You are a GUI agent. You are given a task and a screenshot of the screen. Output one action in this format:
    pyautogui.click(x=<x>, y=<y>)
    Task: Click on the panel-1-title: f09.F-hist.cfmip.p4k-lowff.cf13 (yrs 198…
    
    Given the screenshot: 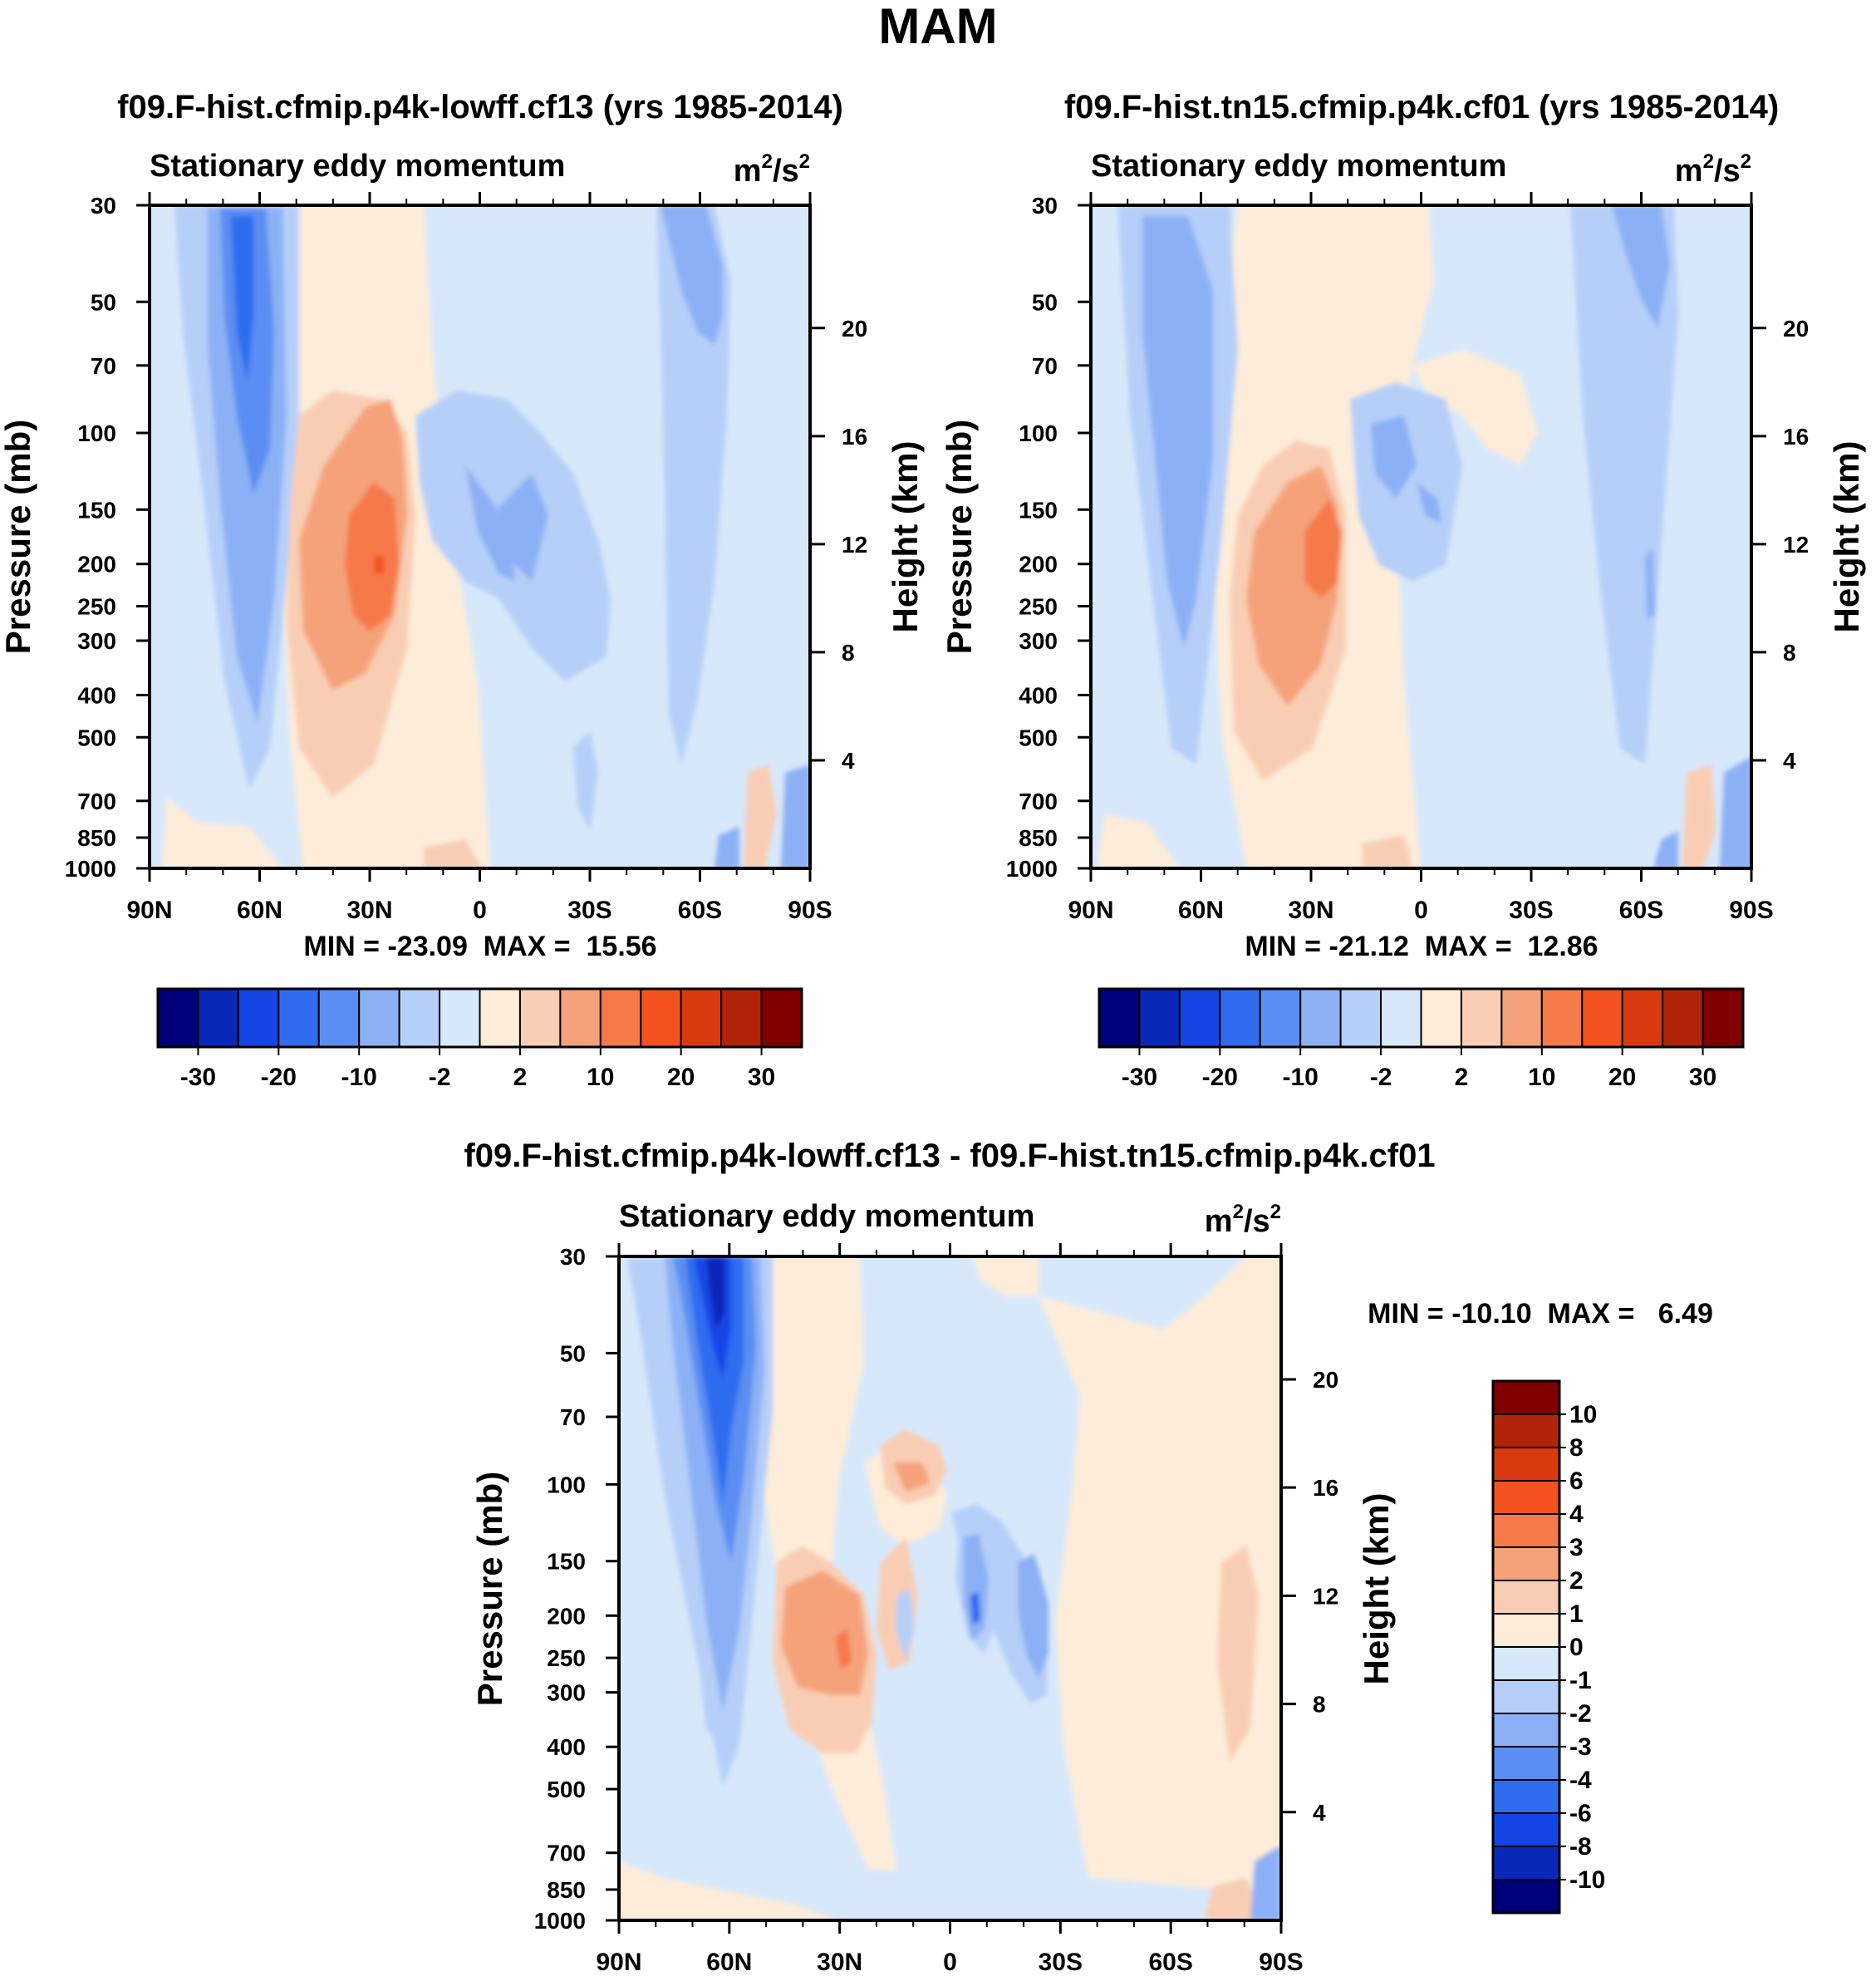 What is the action you would take?
    pyautogui.click(x=480, y=107)
    